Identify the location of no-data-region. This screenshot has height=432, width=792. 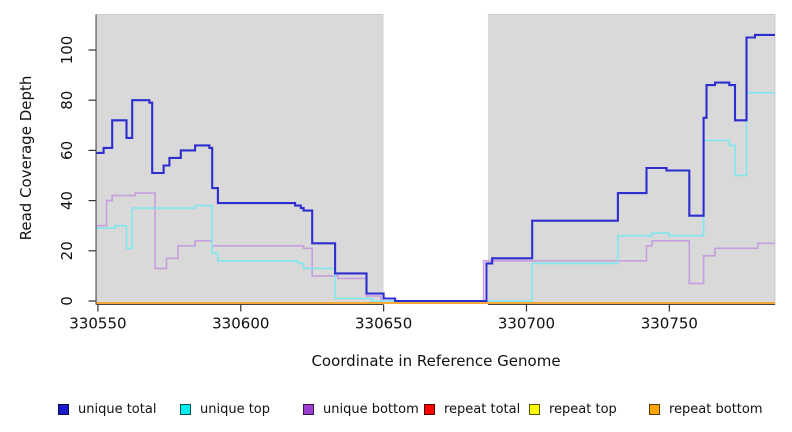
(435, 160).